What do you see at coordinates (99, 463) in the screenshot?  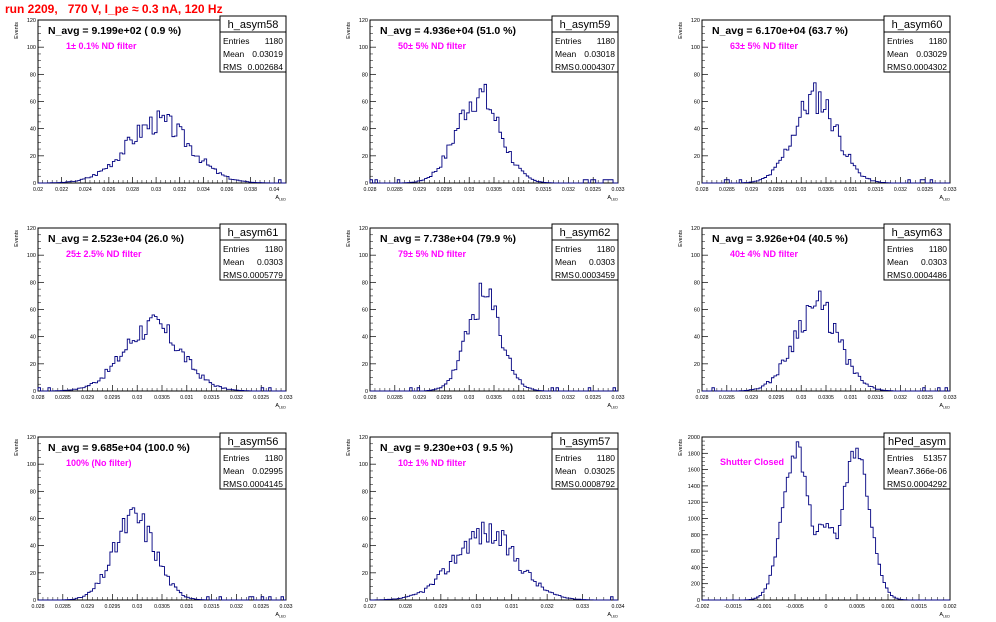 I see `filter-label: 100% (No filter)` at bounding box center [99, 463].